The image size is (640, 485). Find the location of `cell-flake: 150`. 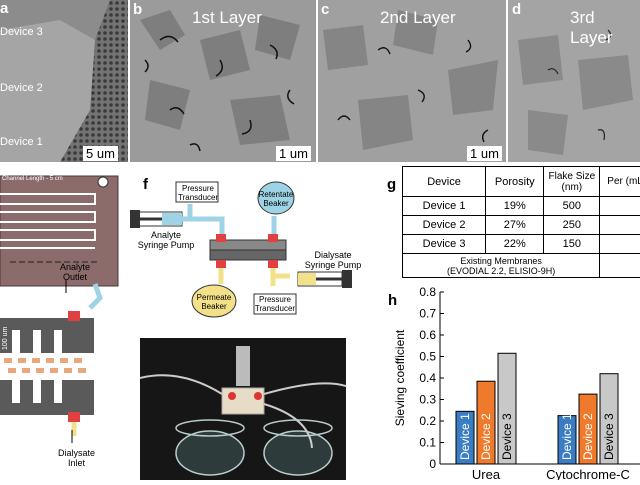

cell-flake: 150 is located at coordinates (572, 244).